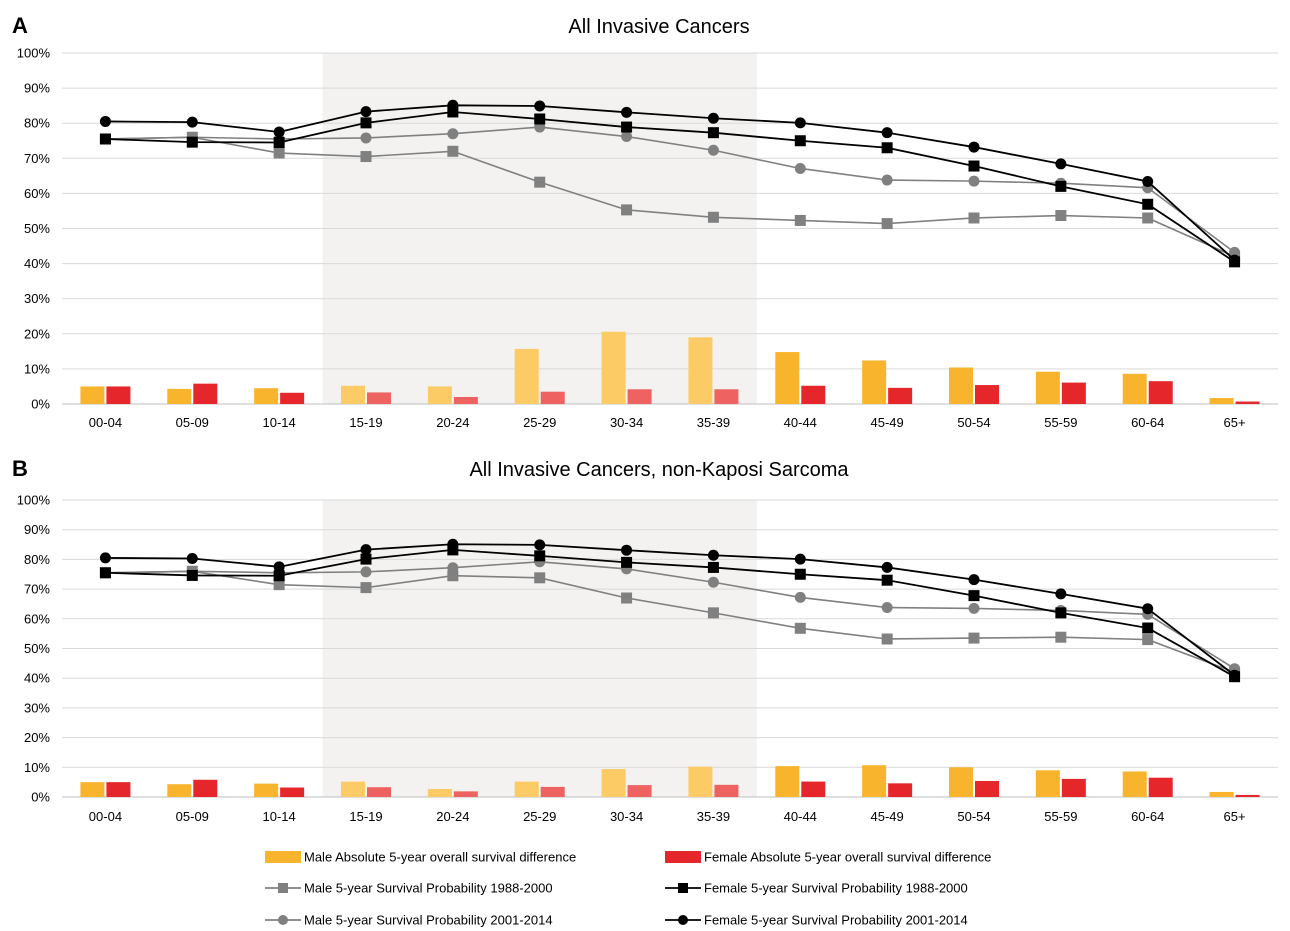  What do you see at coordinates (37, 618) in the screenshot?
I see `panel-b-y-tick-label: 60%` at bounding box center [37, 618].